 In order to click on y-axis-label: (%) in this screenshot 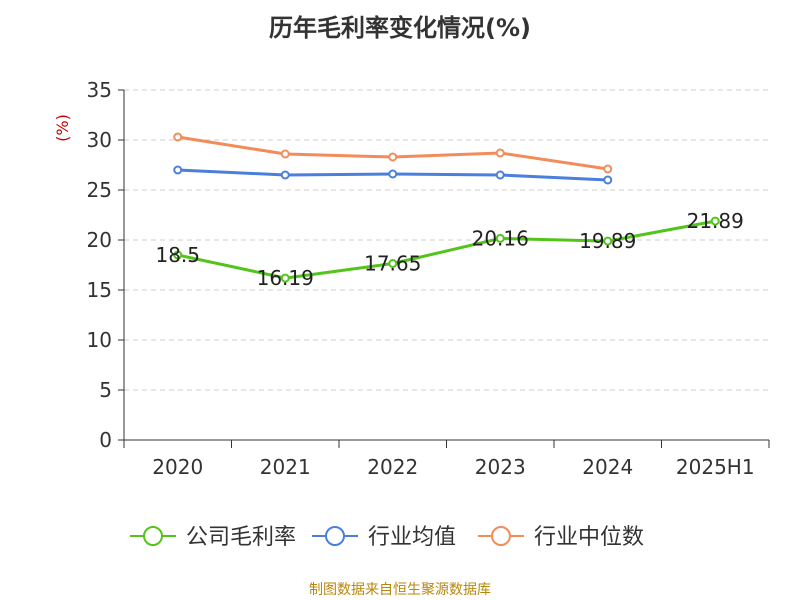, I will do `click(62, 128)`.